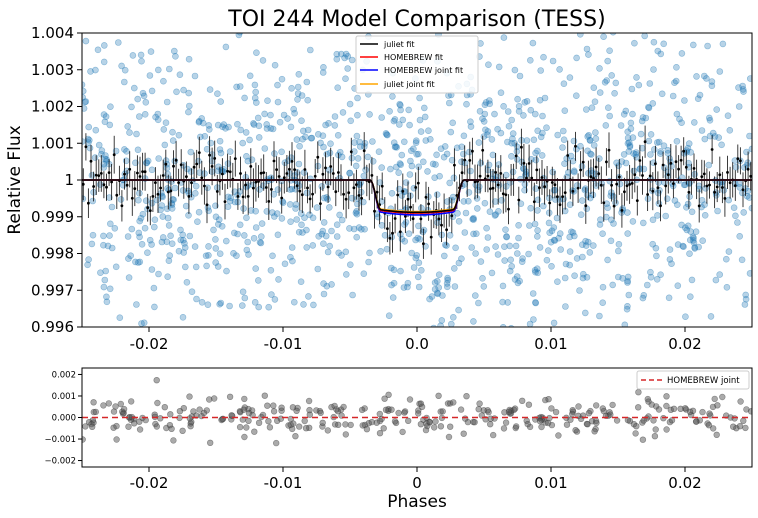  Describe the element at coordinates (416, 340) in the screenshot. I see `top-x-ticks: -0.02 -0.01 0.0 0.01 0.02` at that location.